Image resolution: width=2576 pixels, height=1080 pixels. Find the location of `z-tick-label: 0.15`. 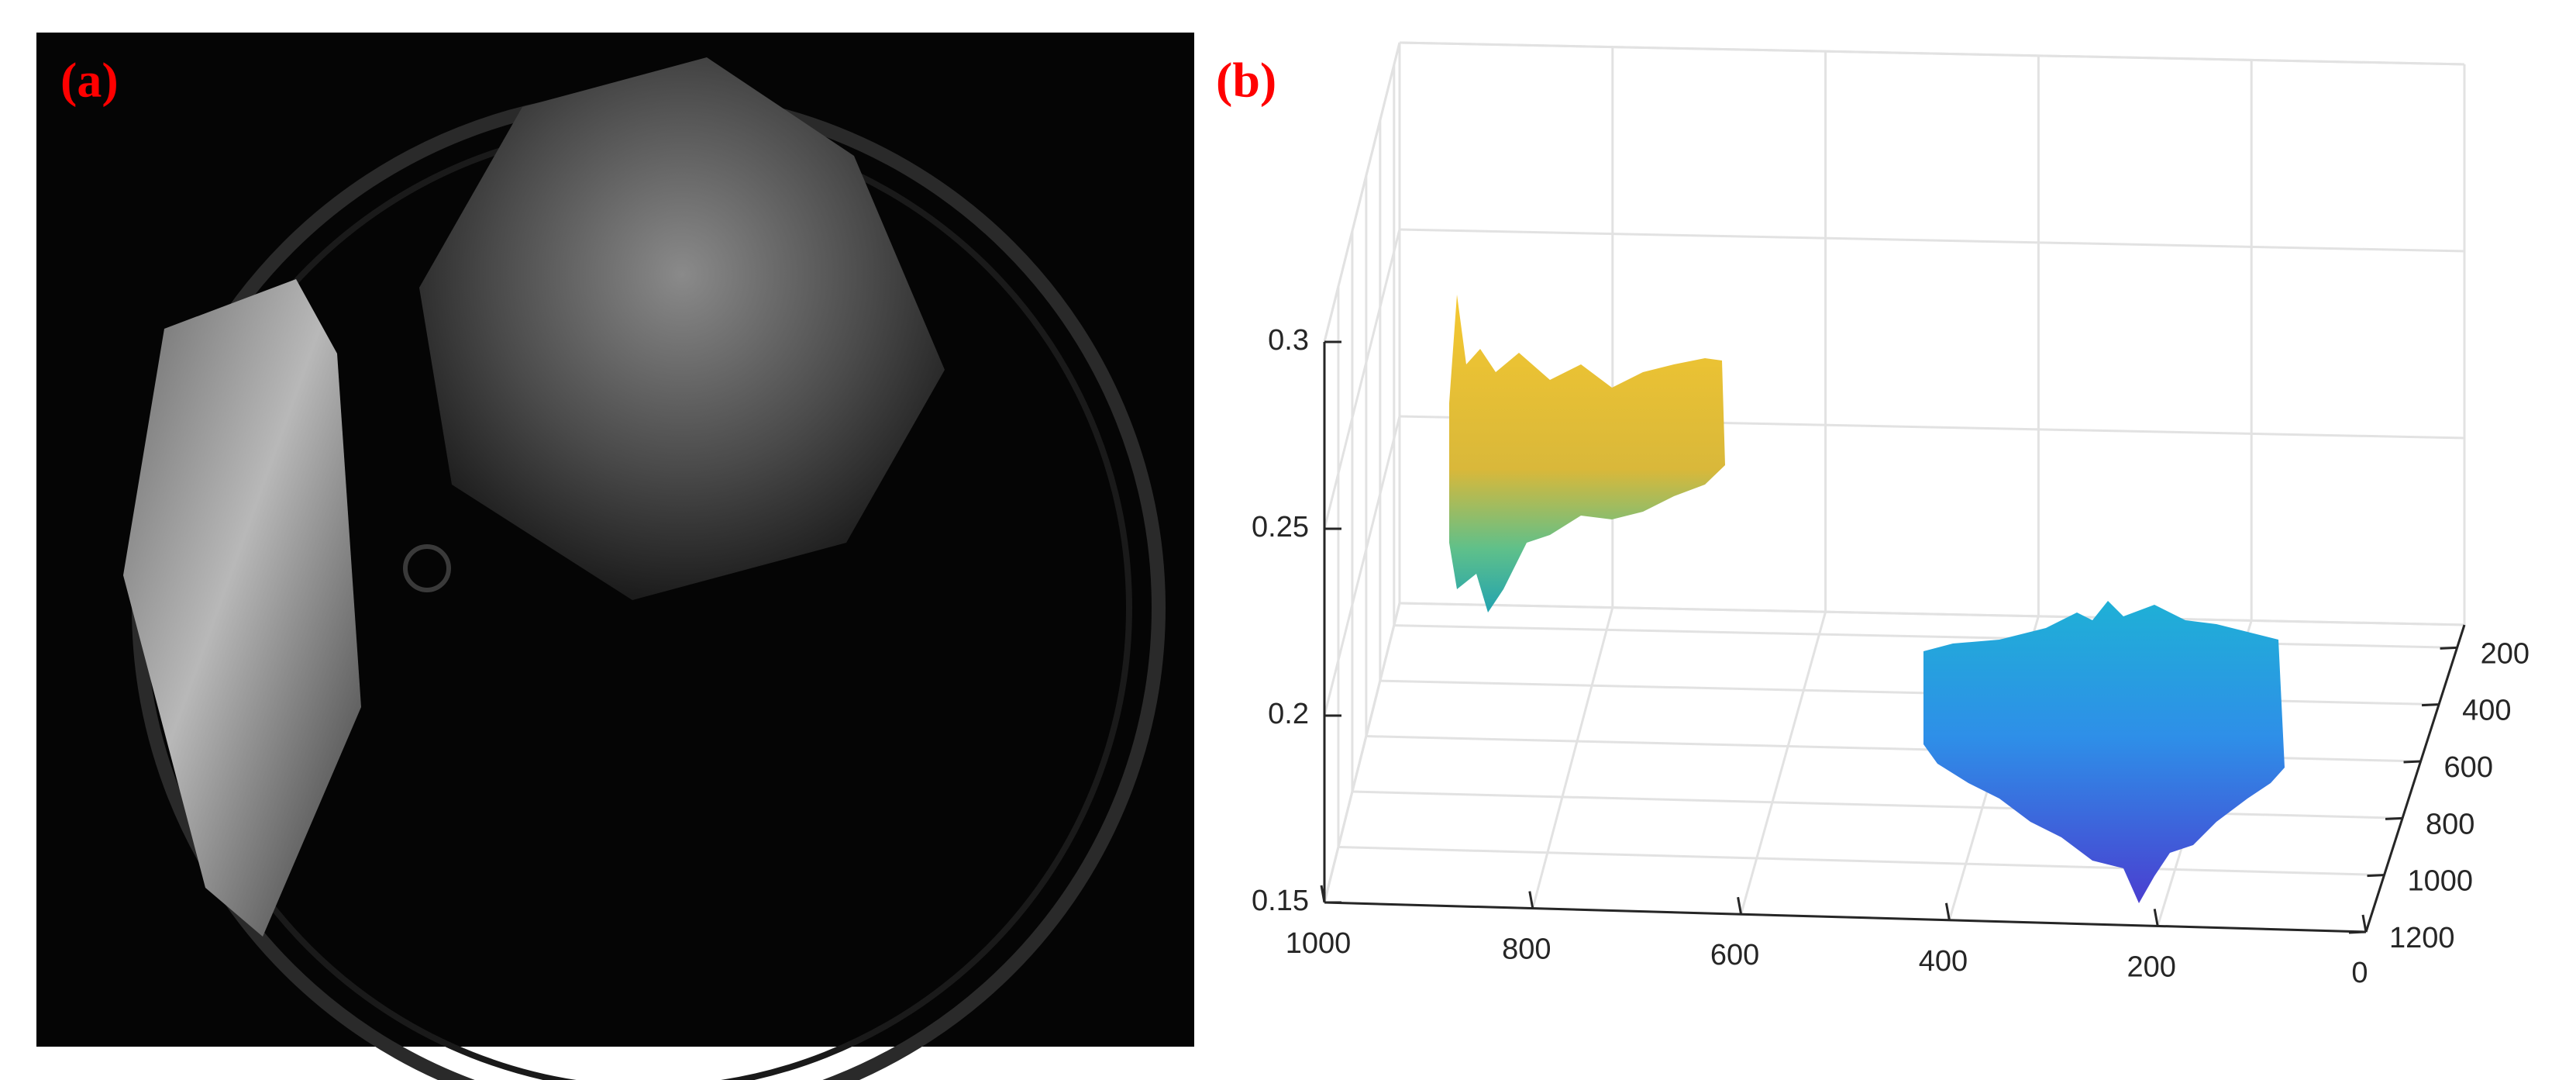

z-tick-label: 0.15 is located at coordinates (1280, 901).